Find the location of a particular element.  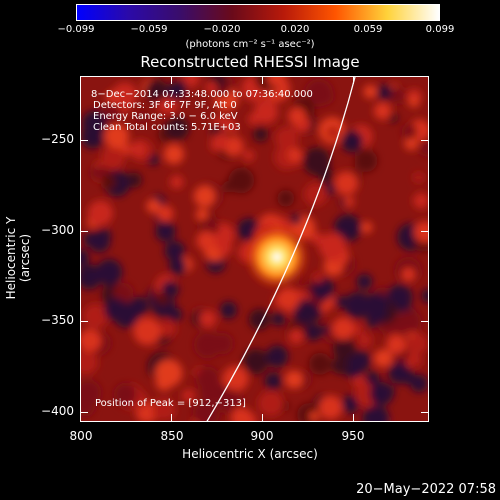

plot-title: Reconstructed RHESSI Image is located at coordinates (250, 62).